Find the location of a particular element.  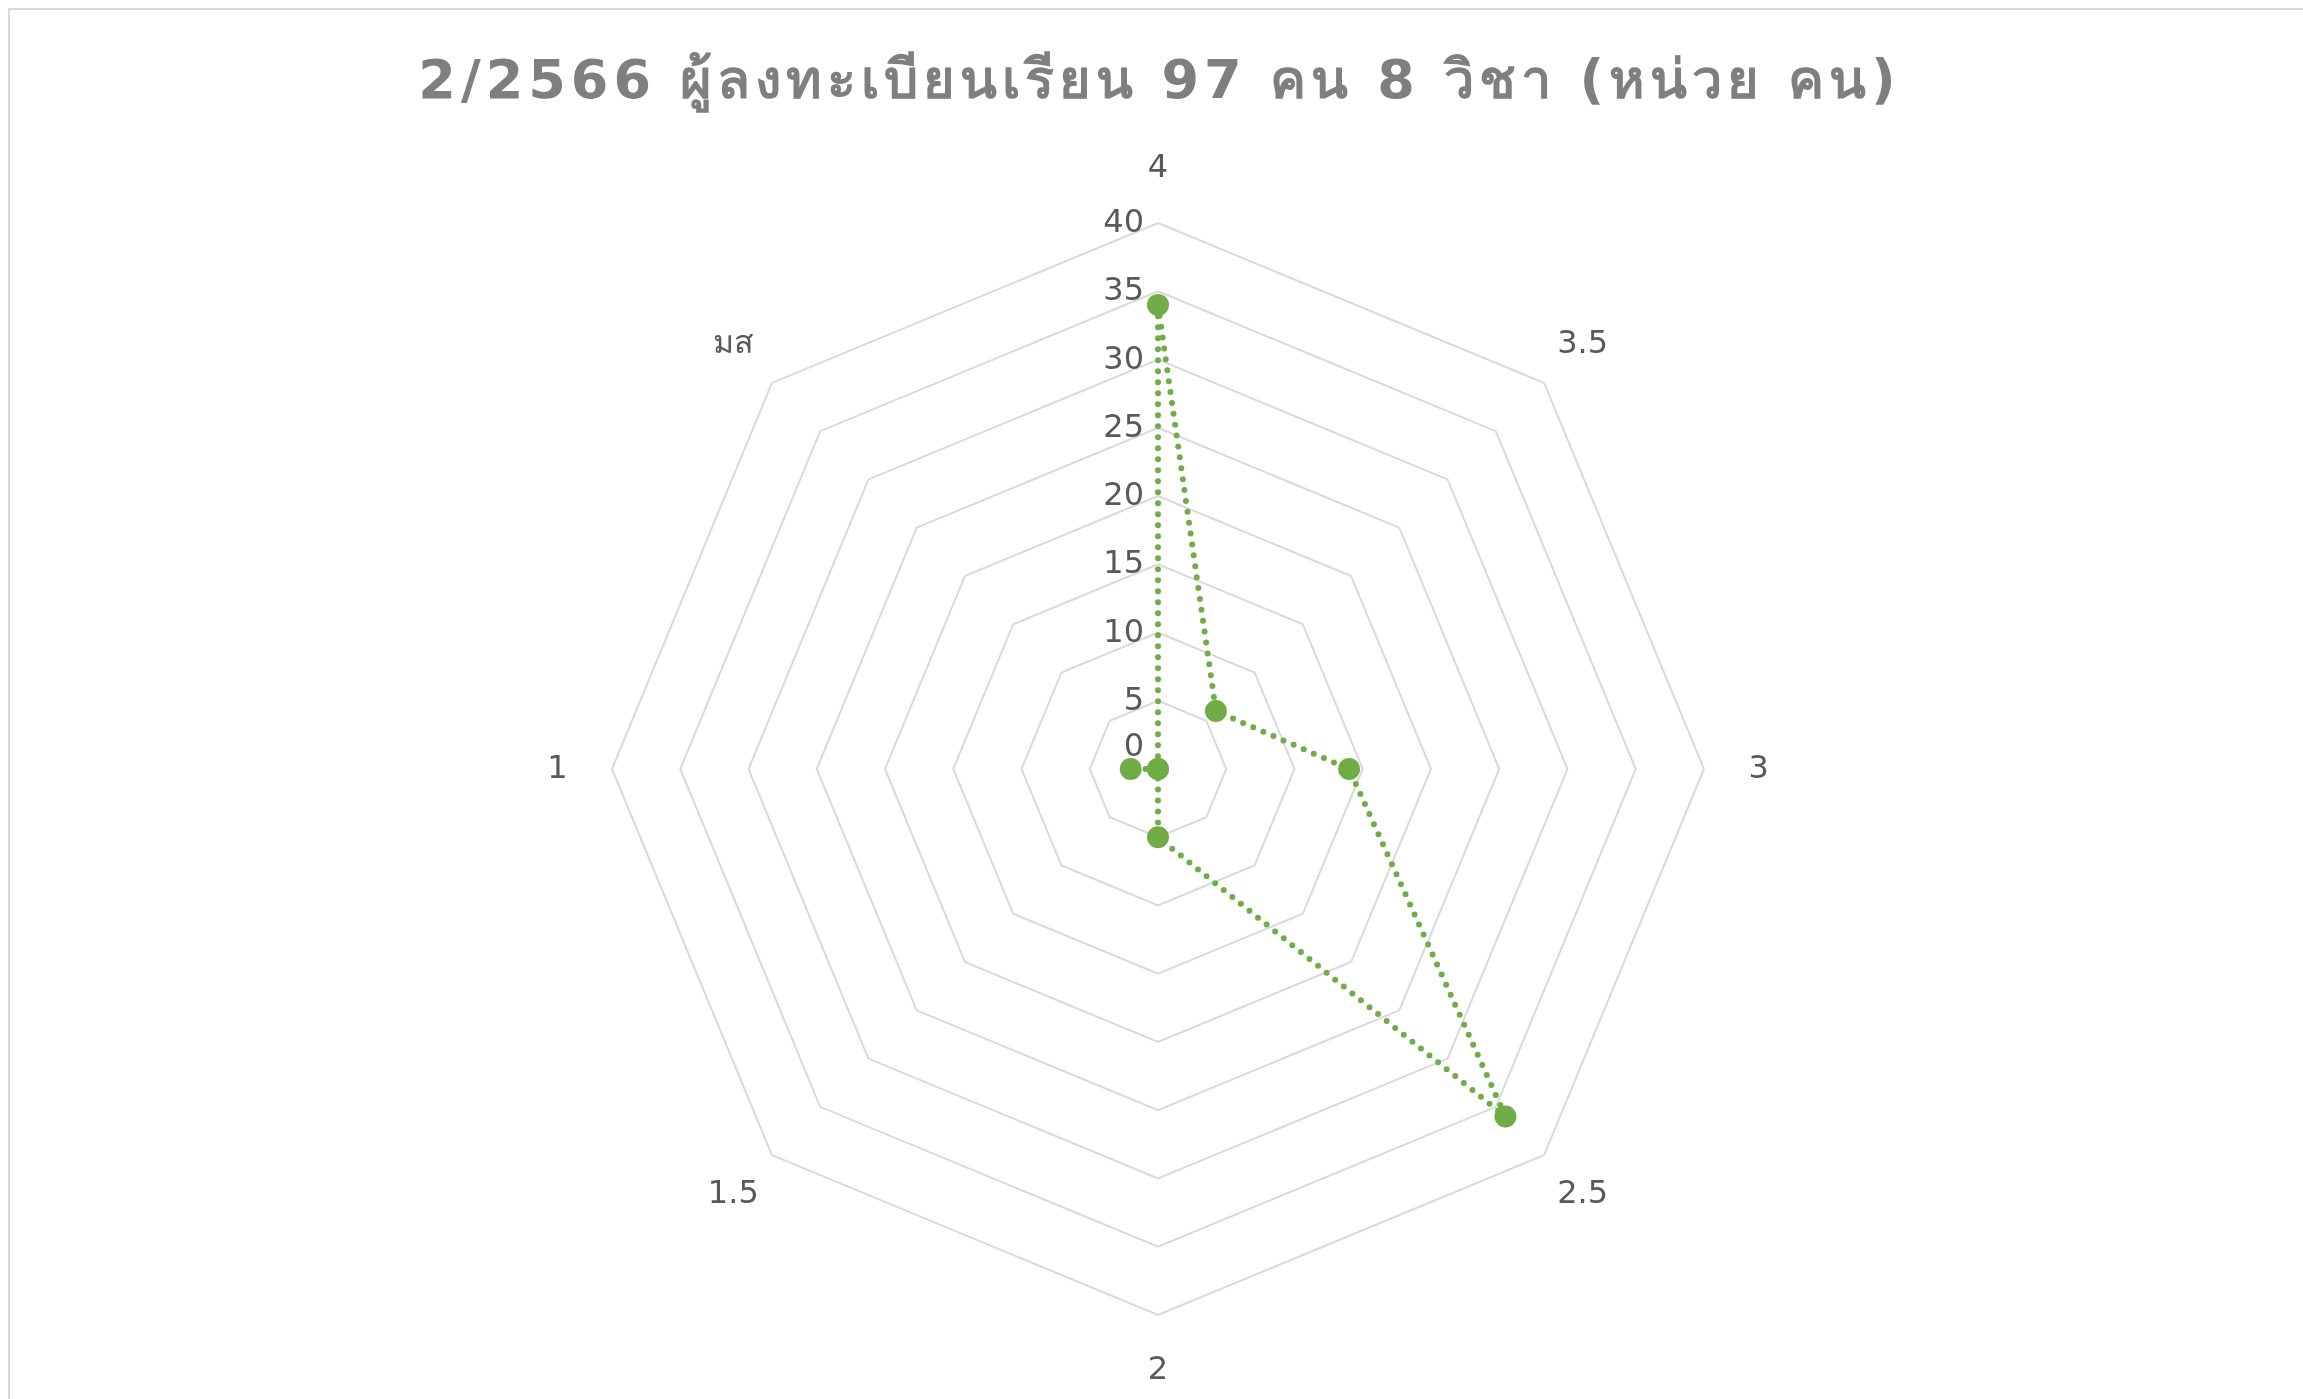

spoke-label: 3 is located at coordinates (1758, 767).